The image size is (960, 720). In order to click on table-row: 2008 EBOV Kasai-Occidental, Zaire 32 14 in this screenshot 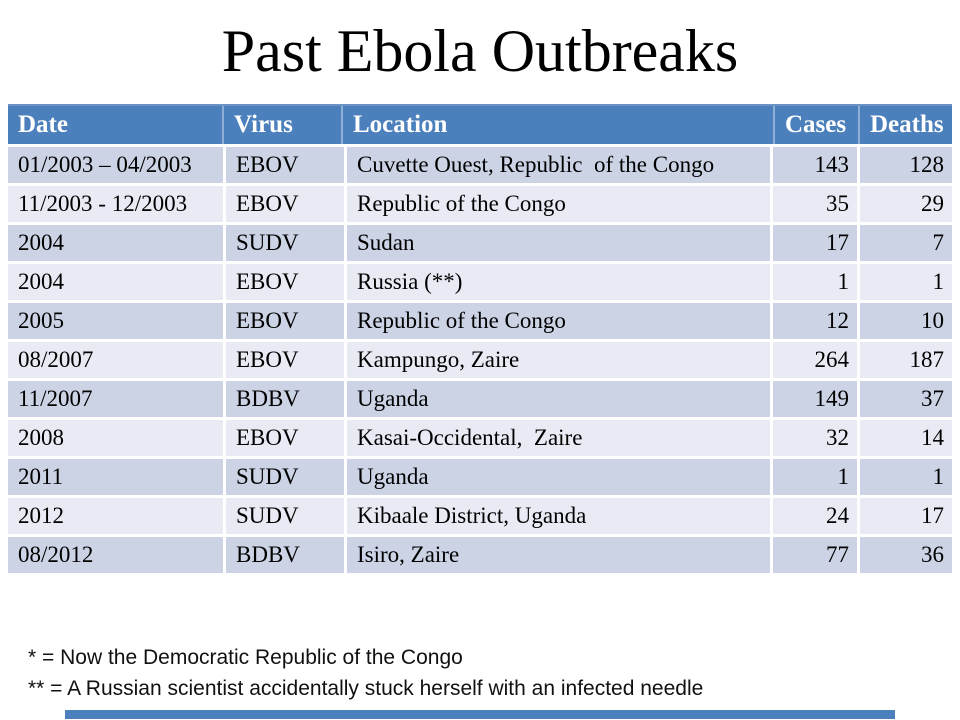, I will do `click(480, 438)`.